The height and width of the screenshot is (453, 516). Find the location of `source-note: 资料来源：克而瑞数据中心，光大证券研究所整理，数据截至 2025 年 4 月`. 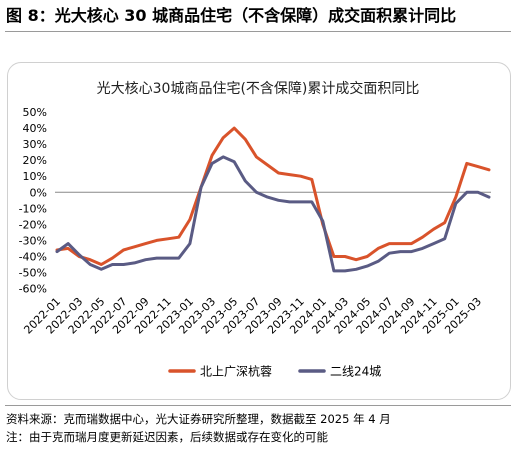

source-note: 资料来源：克而瑞数据中心，光大证券研究所整理，数据截至 2025 年 4 月 is located at coordinates (198, 419).